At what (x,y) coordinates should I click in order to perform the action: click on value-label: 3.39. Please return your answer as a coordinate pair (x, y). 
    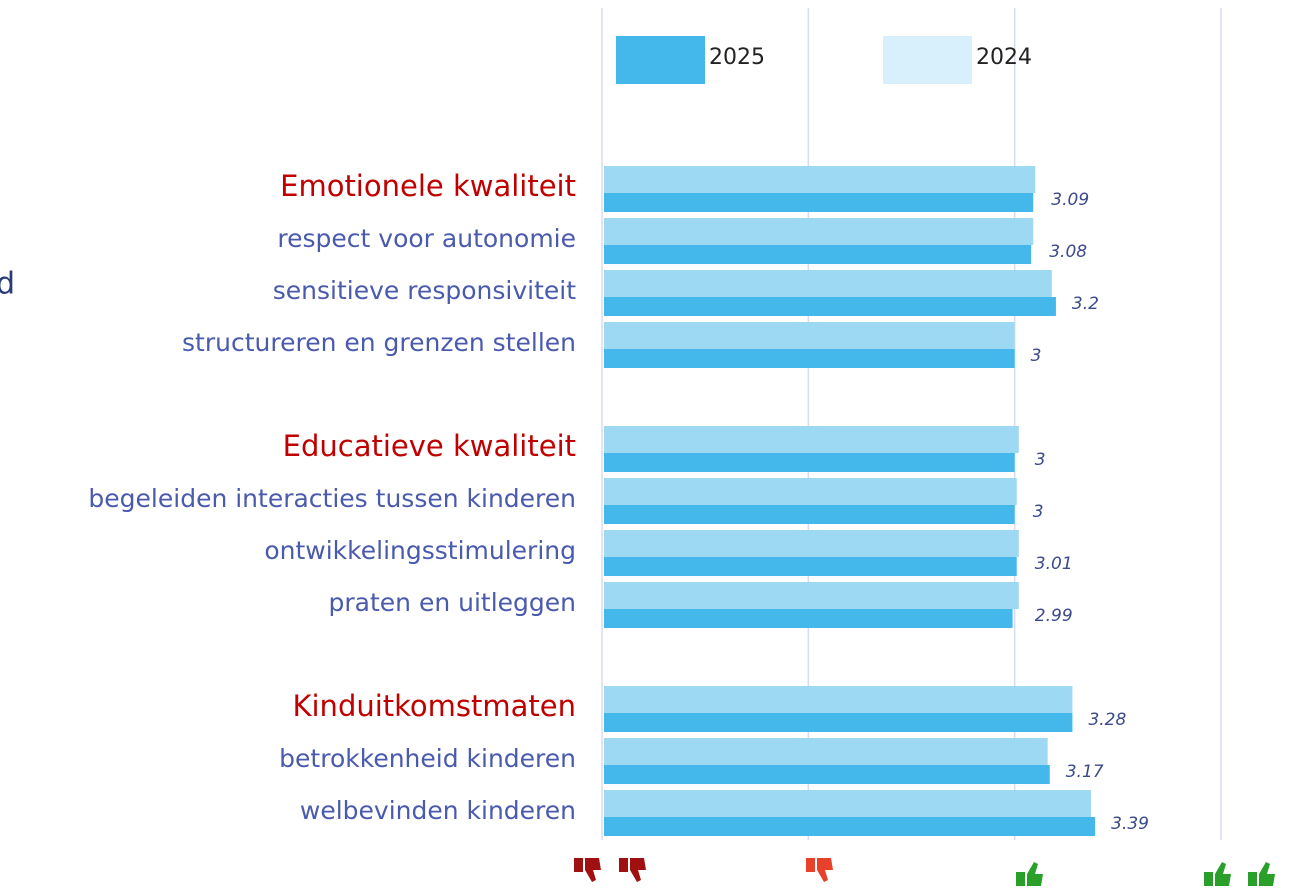
    Looking at the image, I should click on (1130, 824).